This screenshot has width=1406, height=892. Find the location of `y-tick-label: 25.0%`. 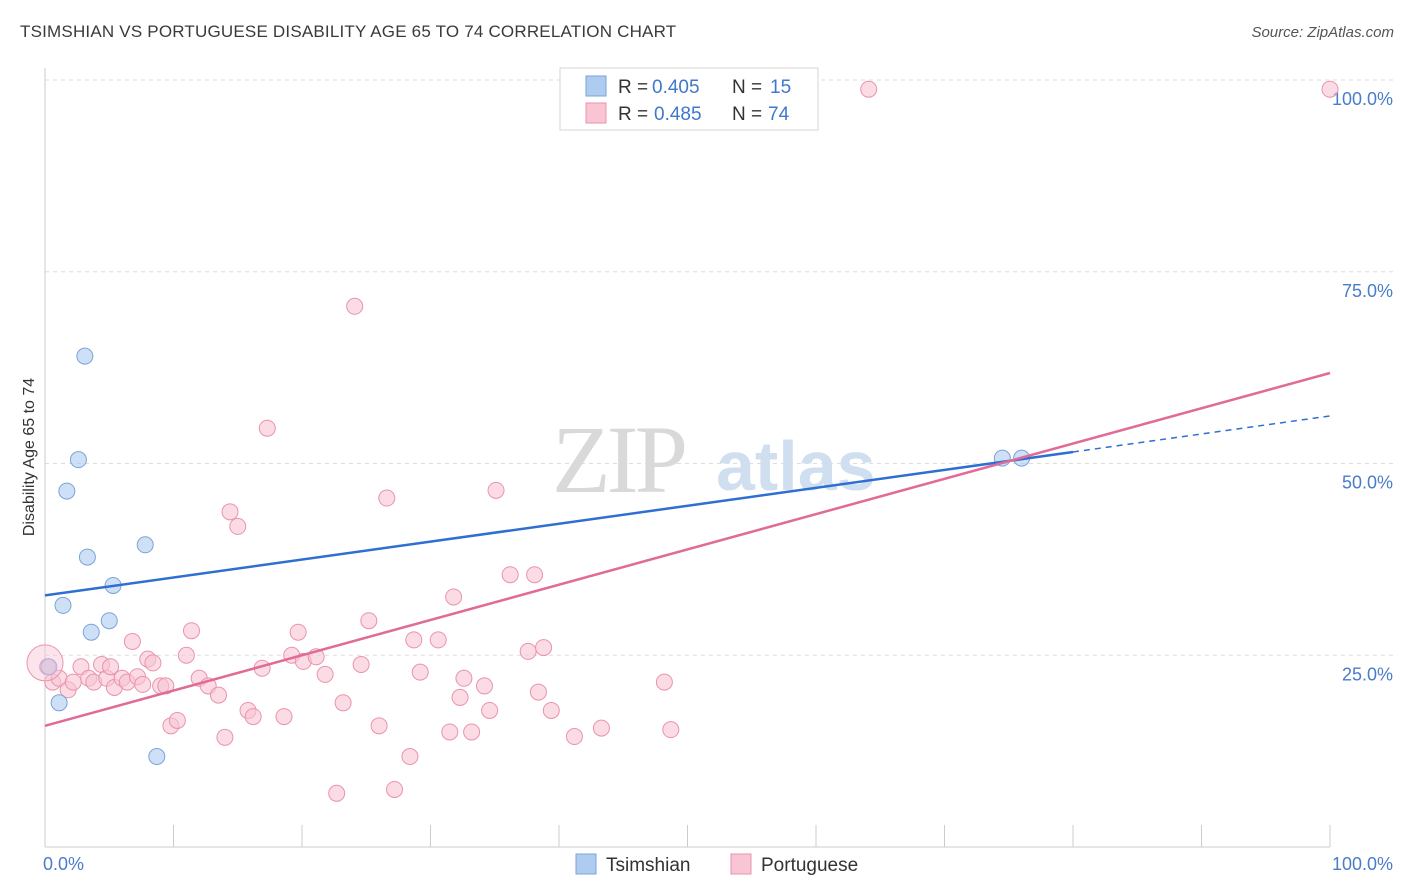

y-tick-label: 25.0% is located at coordinates (1367, 674).